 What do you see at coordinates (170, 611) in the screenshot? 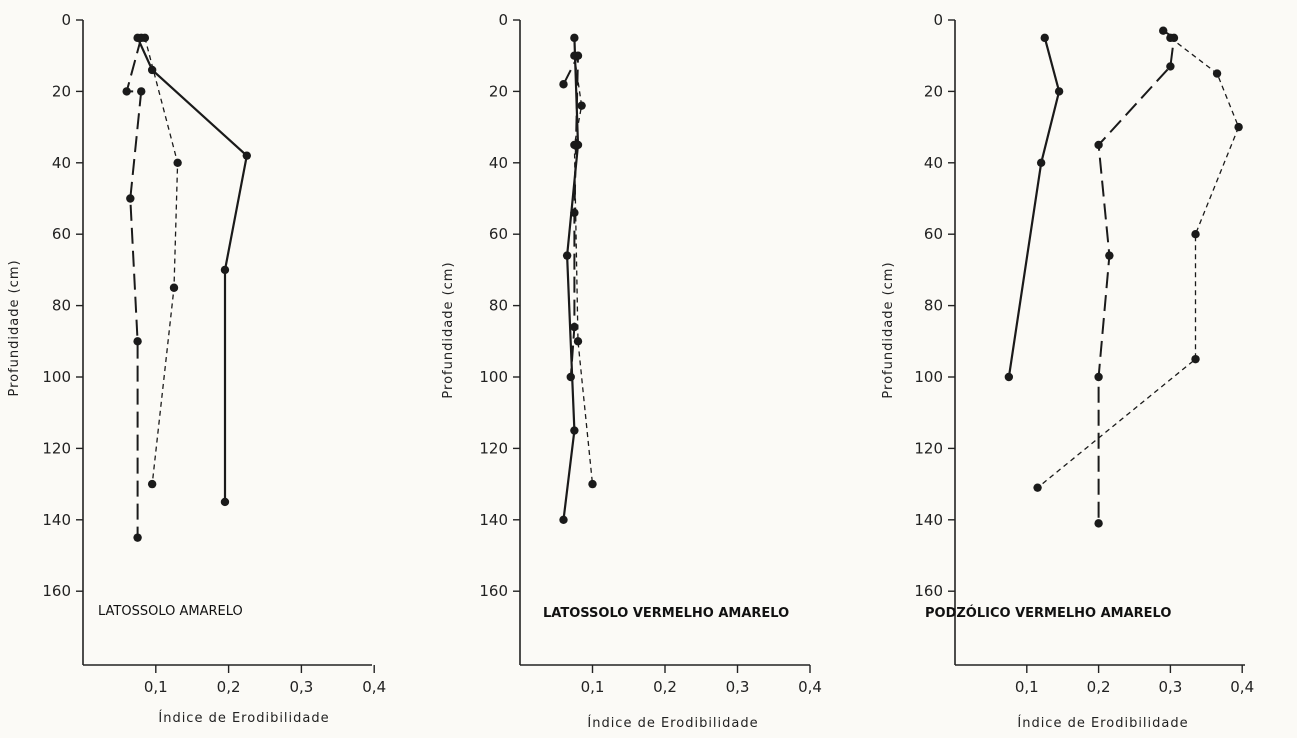
I see `panel-title: LATOSSOLO AMARELO` at bounding box center [170, 611].